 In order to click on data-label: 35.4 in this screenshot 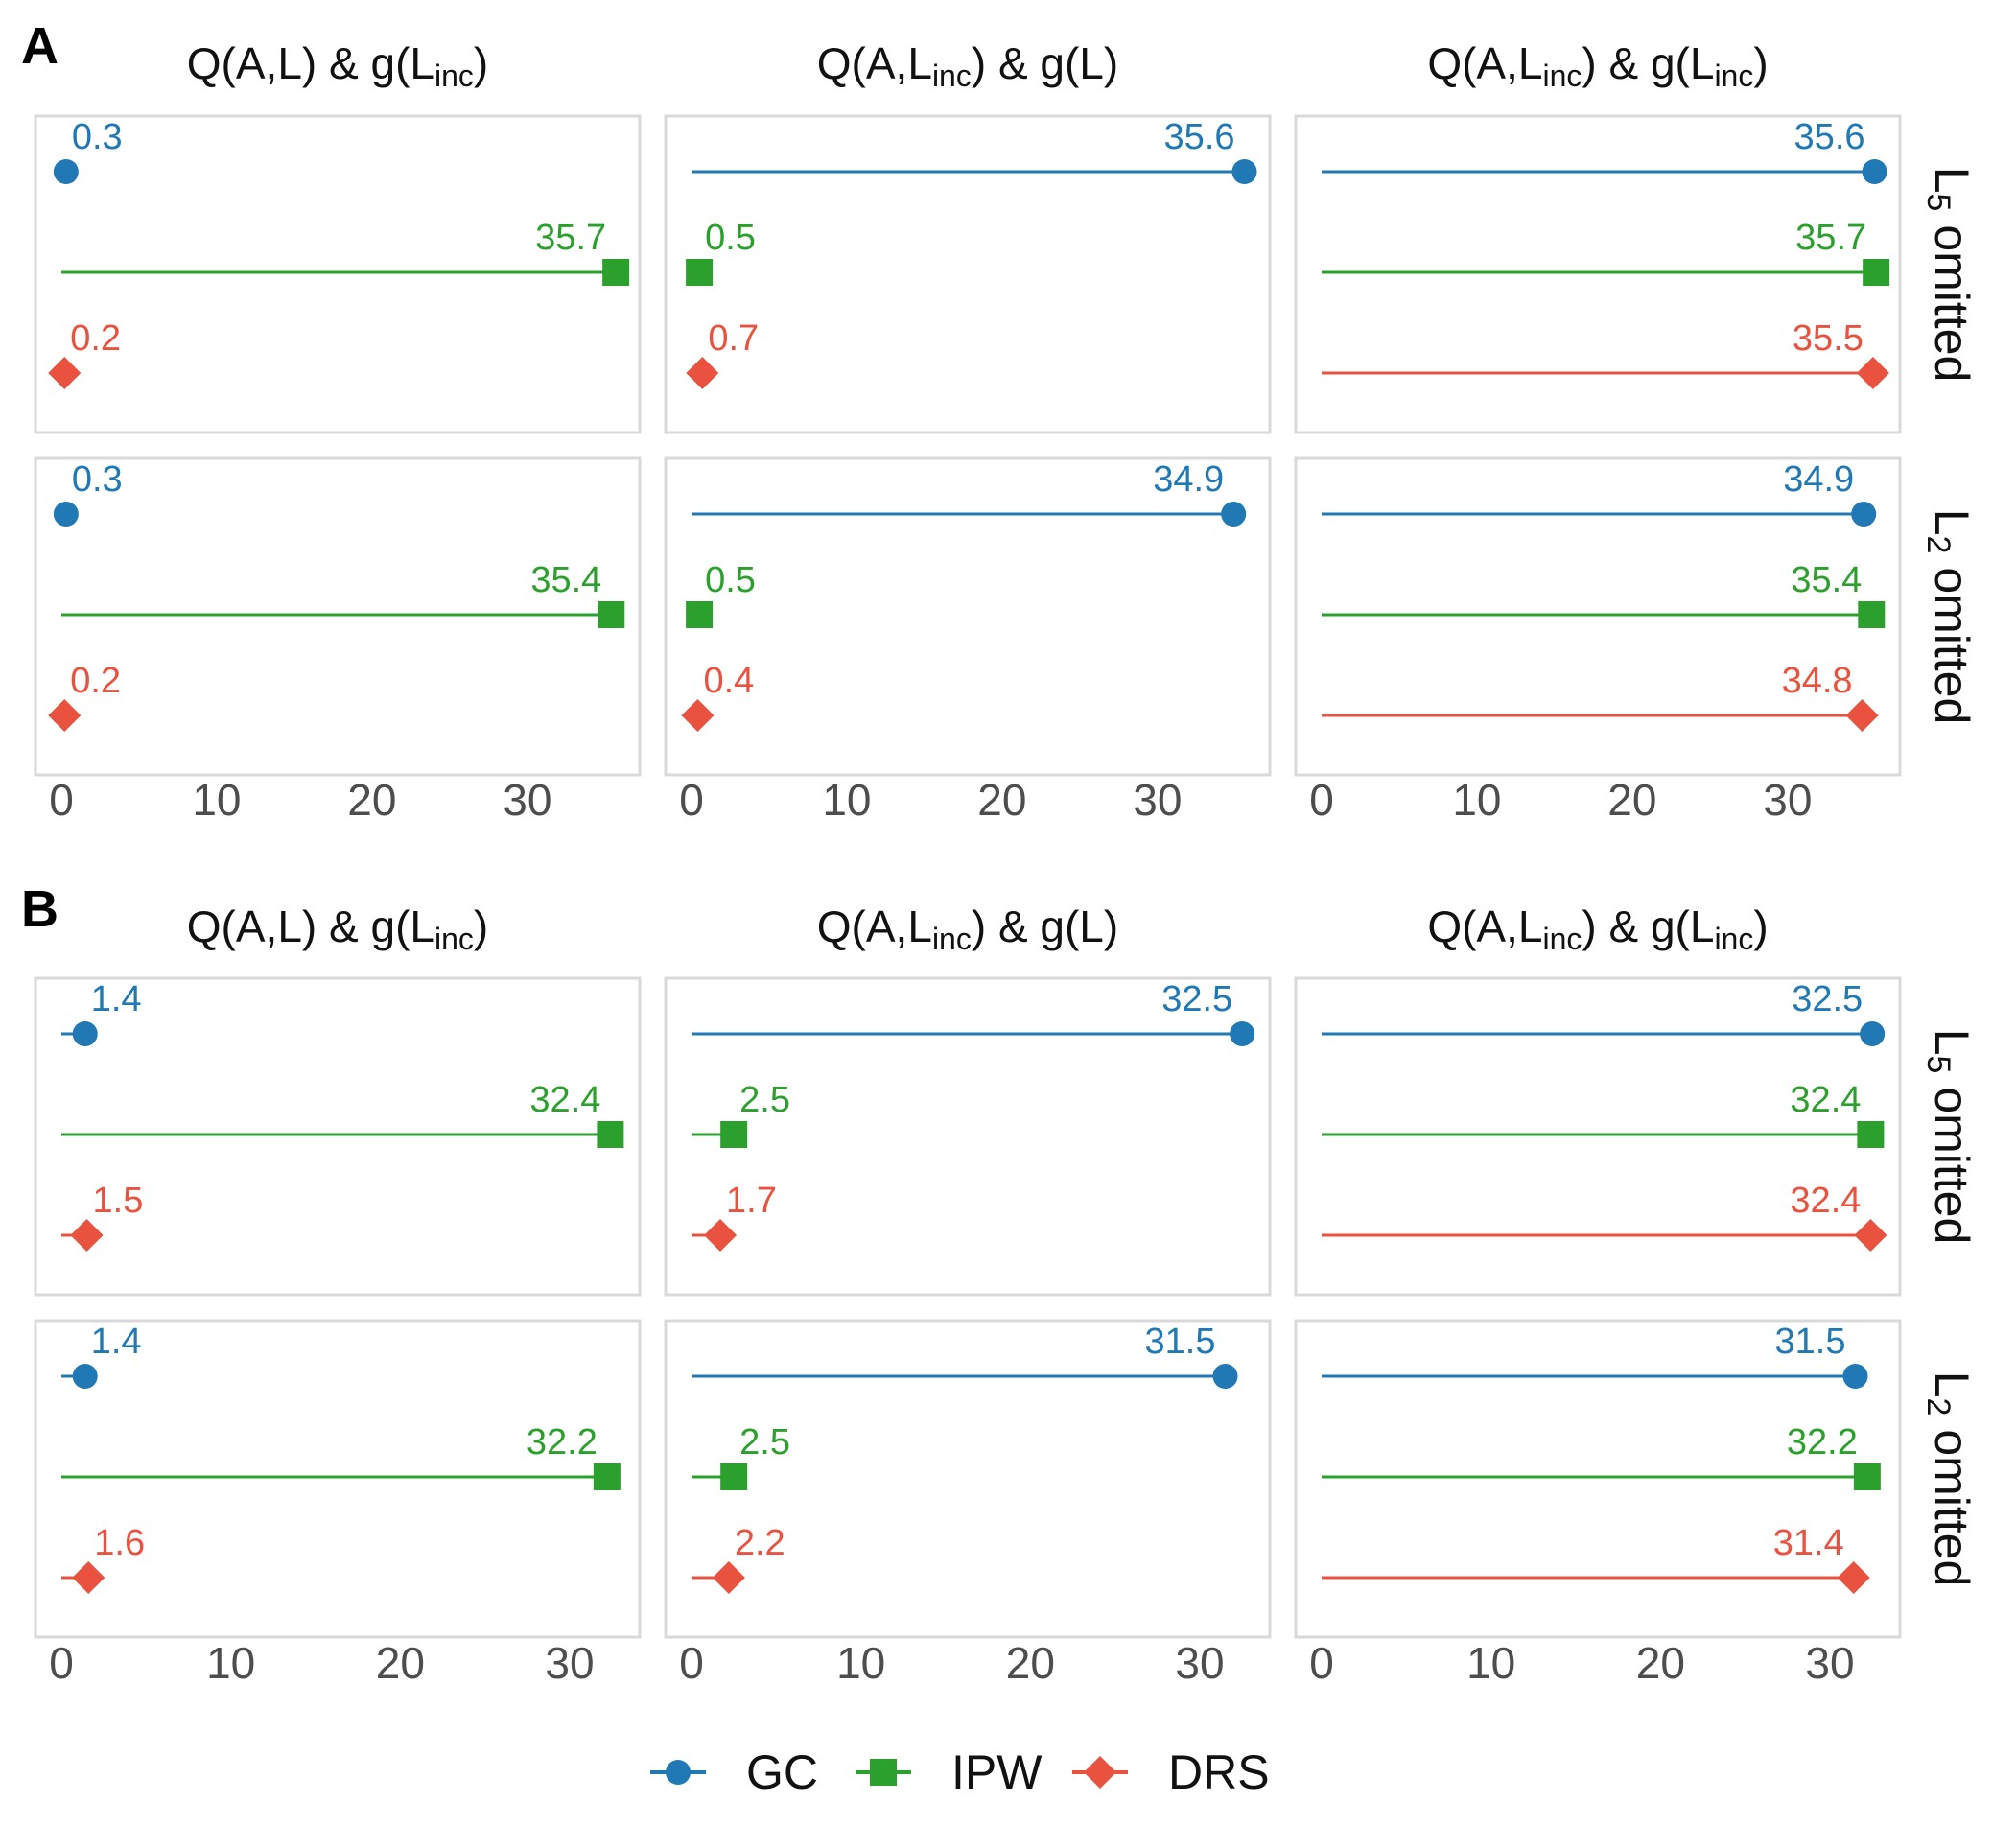, I will do `click(1826, 580)`.